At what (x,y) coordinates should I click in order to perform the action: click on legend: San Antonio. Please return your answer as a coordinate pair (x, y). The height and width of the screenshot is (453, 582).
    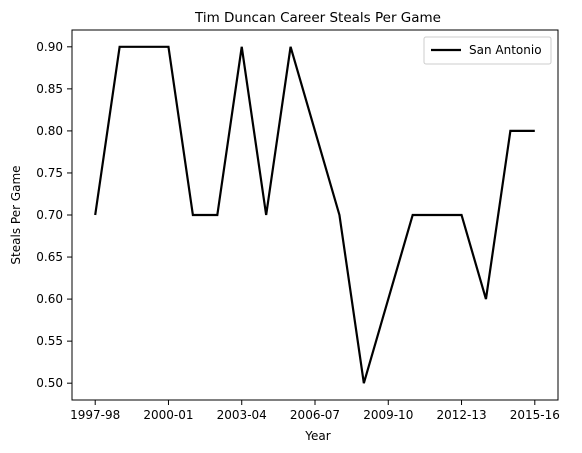
    Looking at the image, I should click on (487, 50).